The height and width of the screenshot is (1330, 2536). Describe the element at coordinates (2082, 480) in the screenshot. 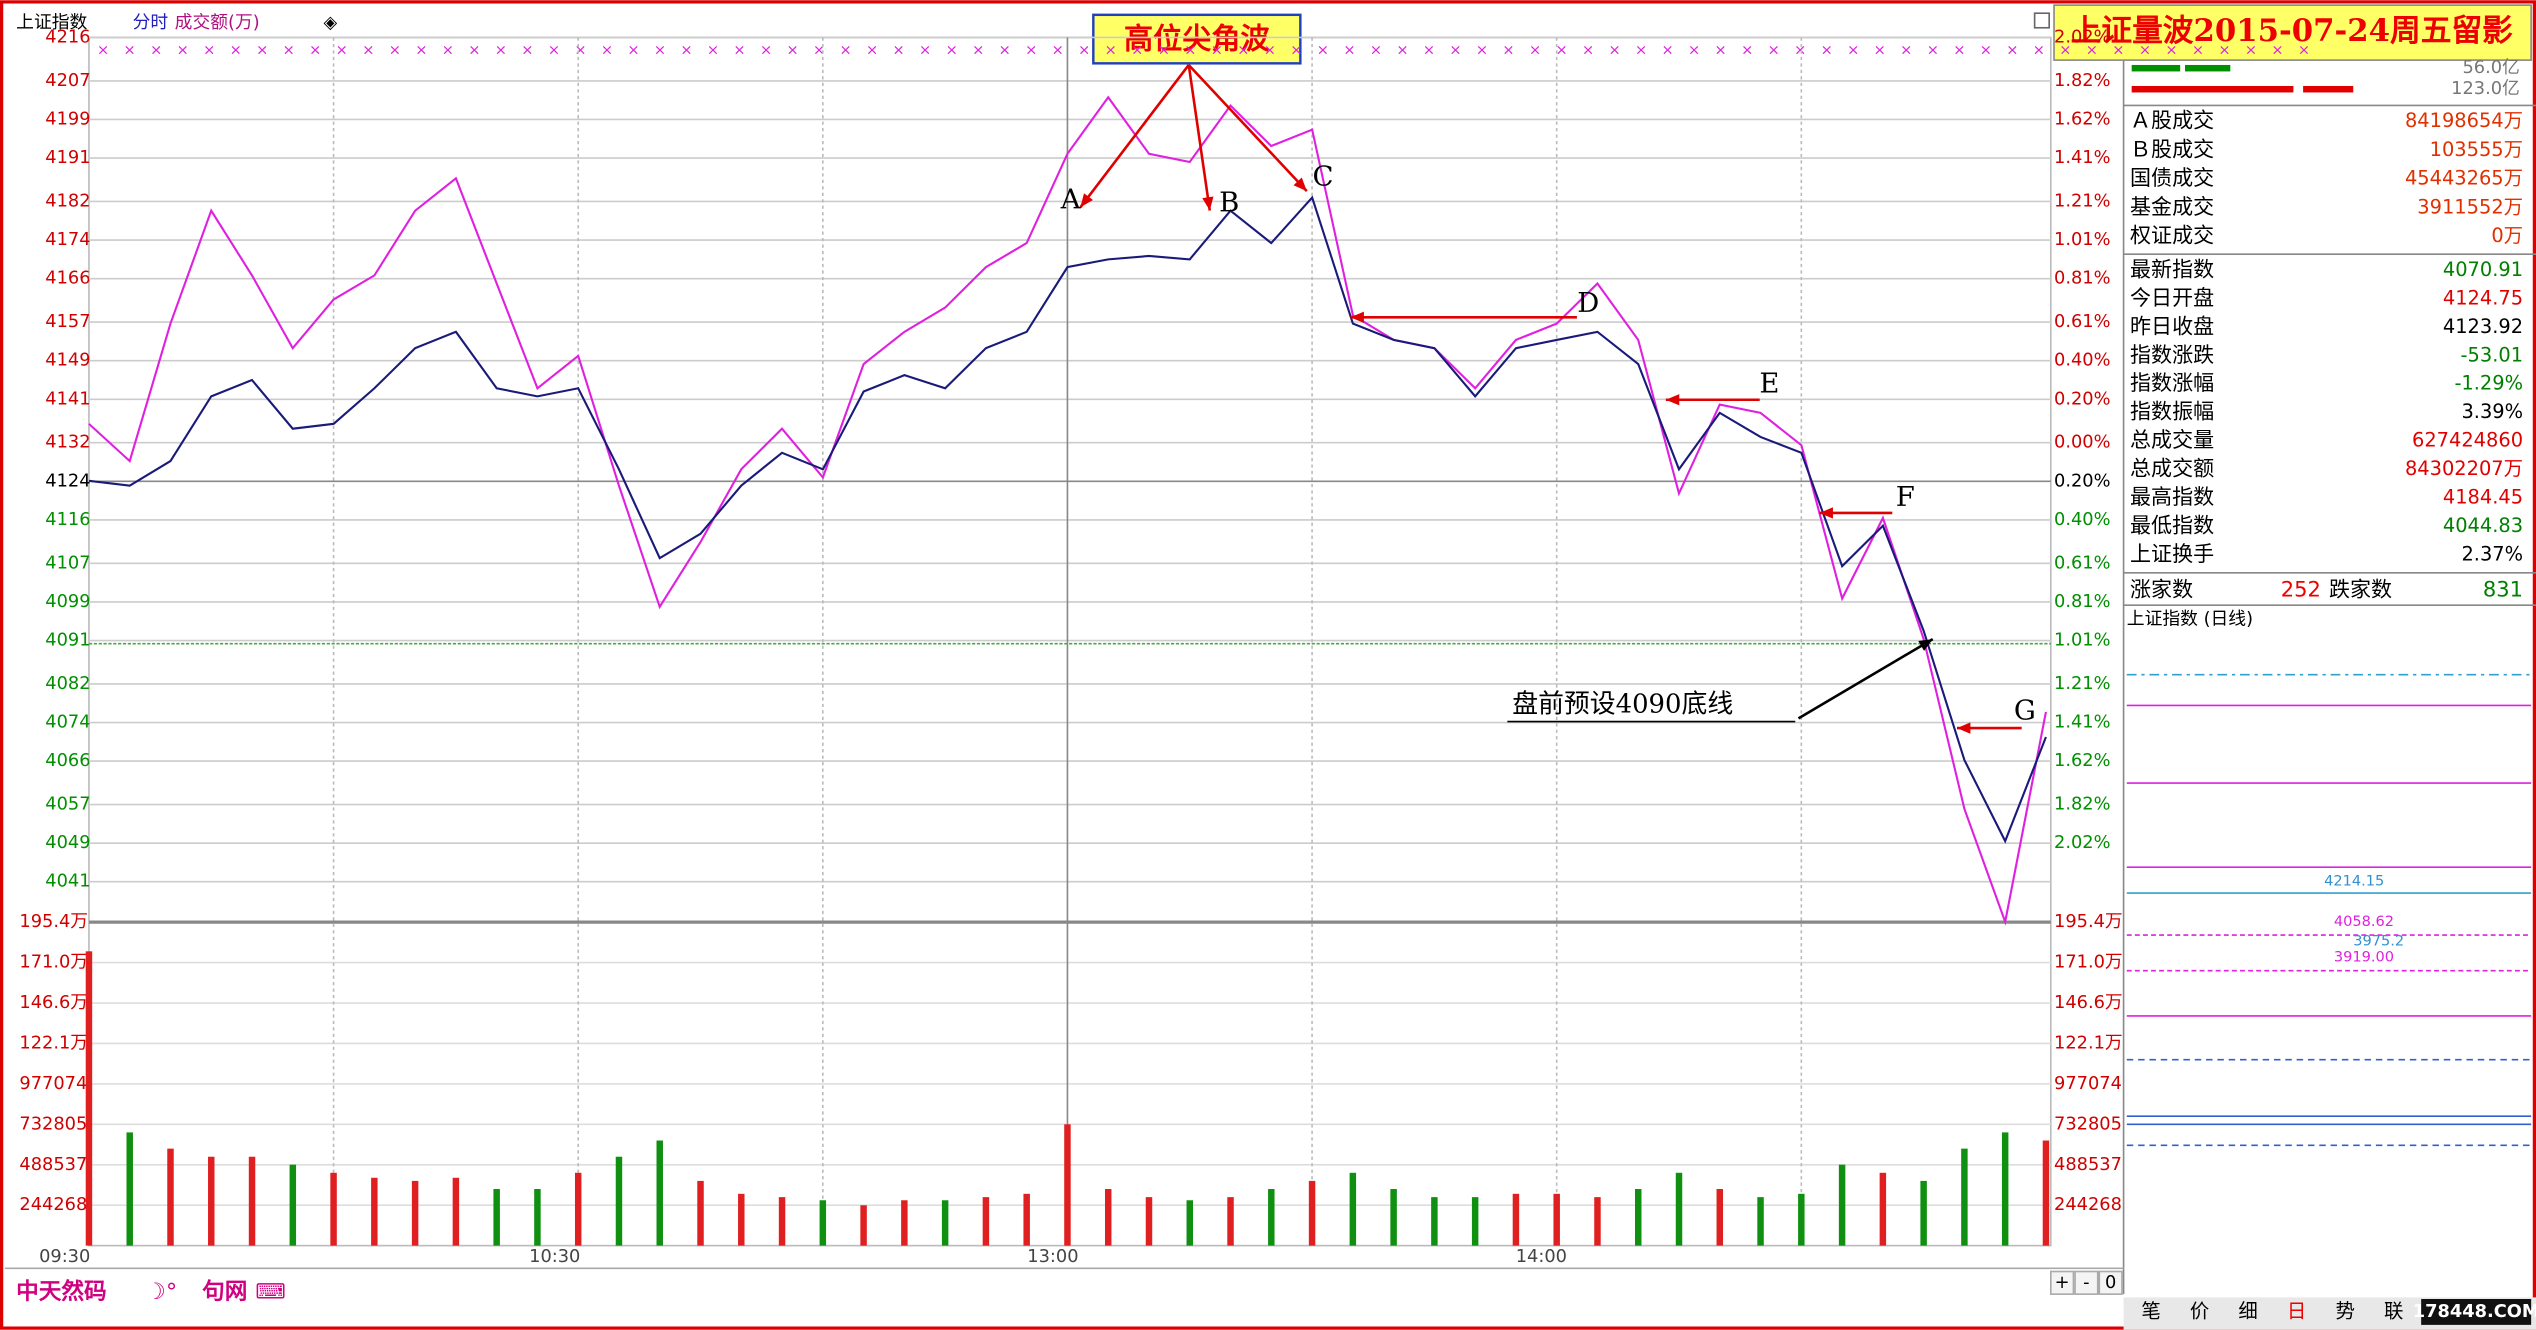

I see `pct-tick-label: 0.20%` at that location.